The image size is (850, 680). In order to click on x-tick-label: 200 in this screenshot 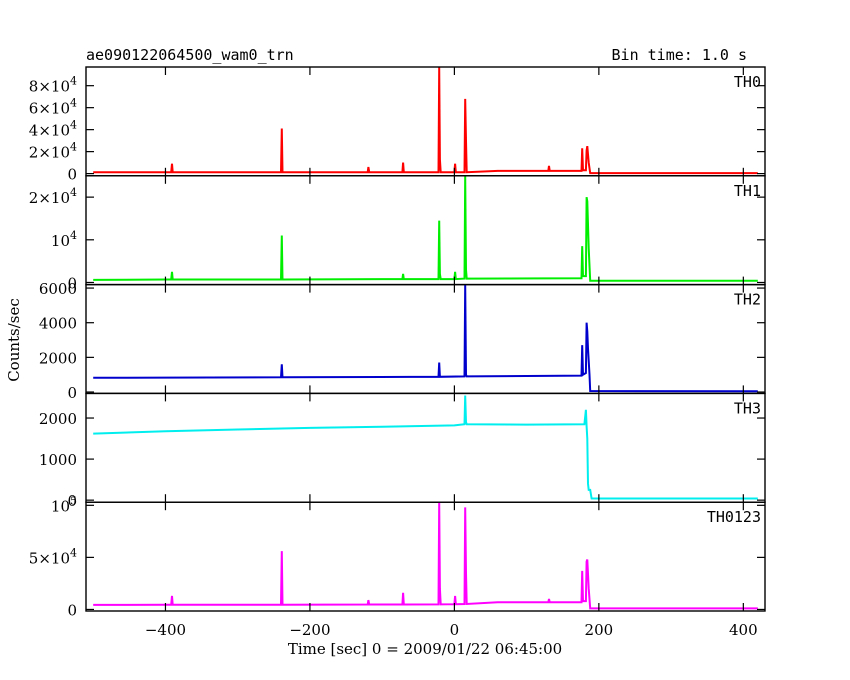, I will do `click(599, 630)`.